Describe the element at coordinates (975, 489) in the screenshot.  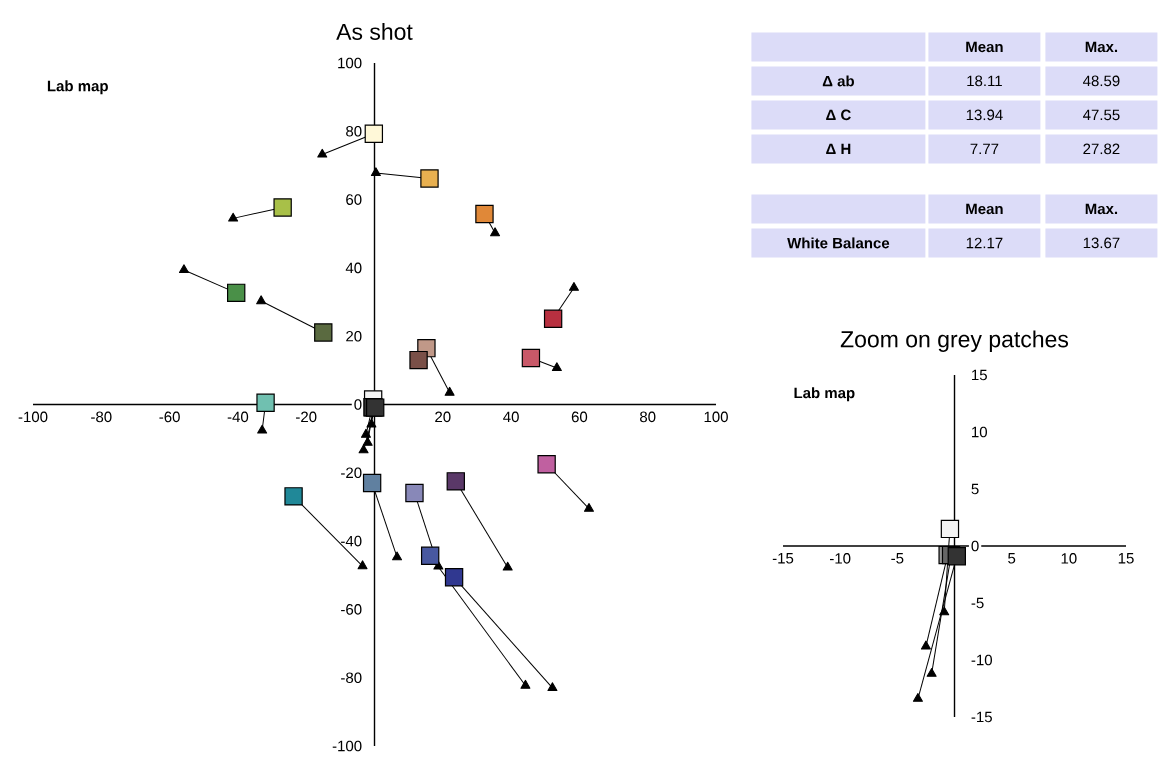
I see `y-tick-label: 5` at that location.